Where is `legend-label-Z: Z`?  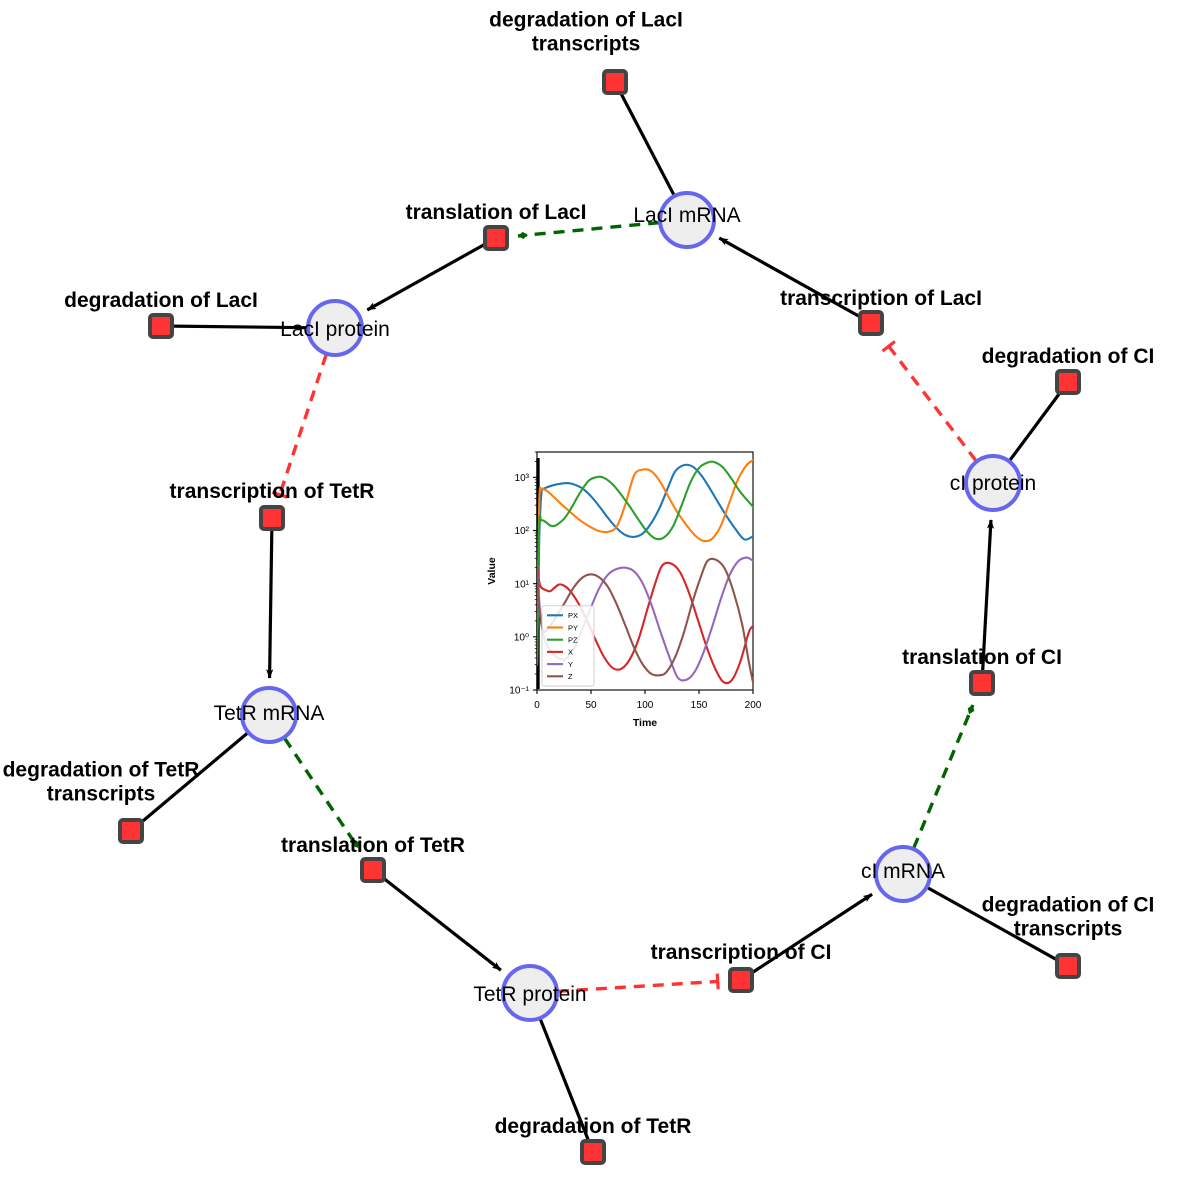 legend-label-Z: Z is located at coordinates (570, 676).